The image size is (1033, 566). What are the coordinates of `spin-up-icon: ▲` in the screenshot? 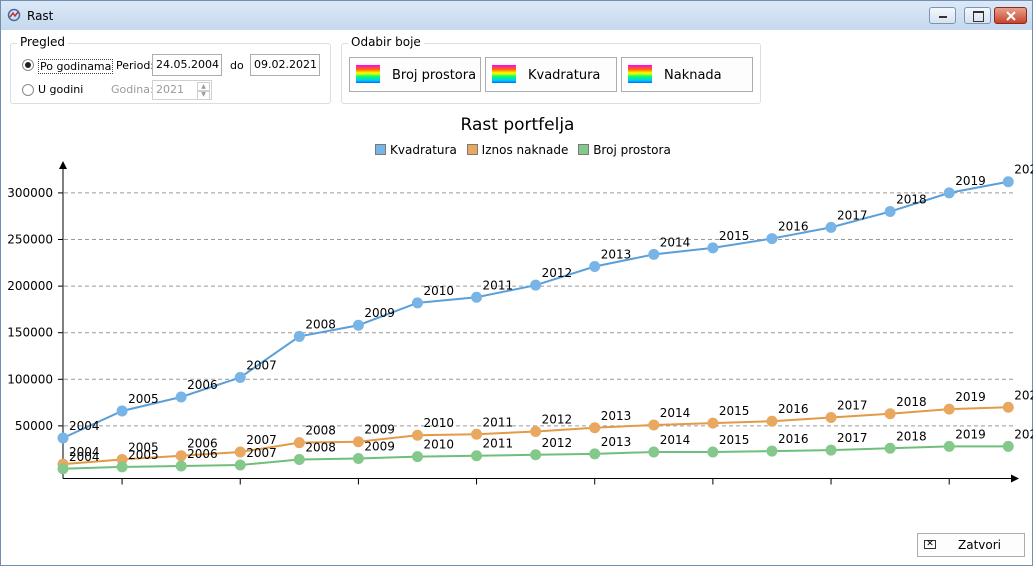 It's located at (203, 87).